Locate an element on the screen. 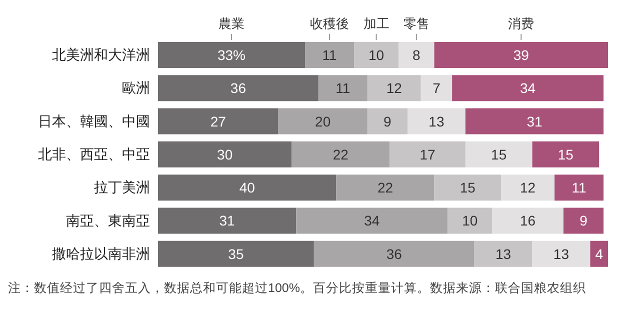 The height and width of the screenshot is (327, 624). data-label: 30 is located at coordinates (225, 154).